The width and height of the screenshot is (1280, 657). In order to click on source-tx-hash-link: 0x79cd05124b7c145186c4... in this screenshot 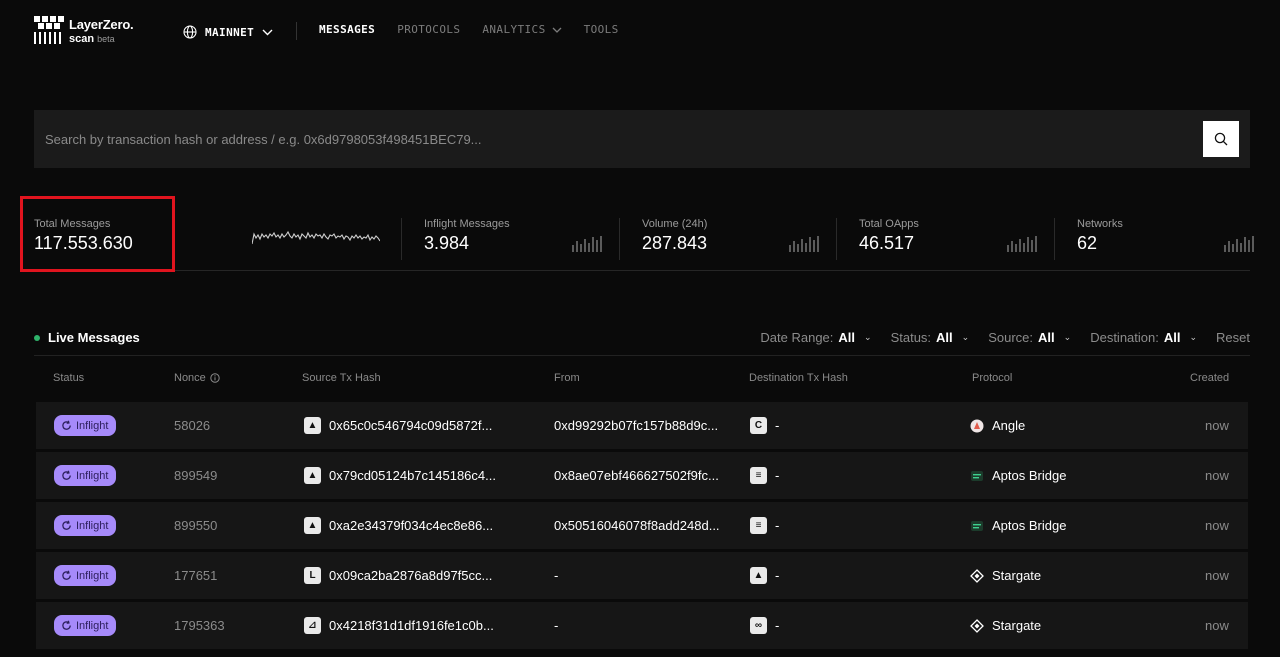, I will do `click(412, 475)`.